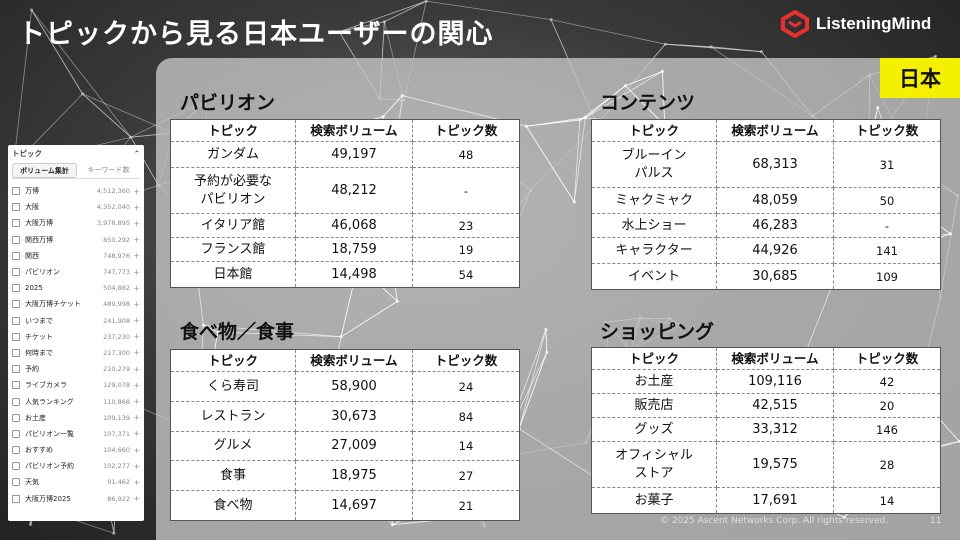 This screenshot has height=540, width=960. What do you see at coordinates (49, 433) in the screenshot?
I see `keyword-label: パビリオン一覧` at bounding box center [49, 433].